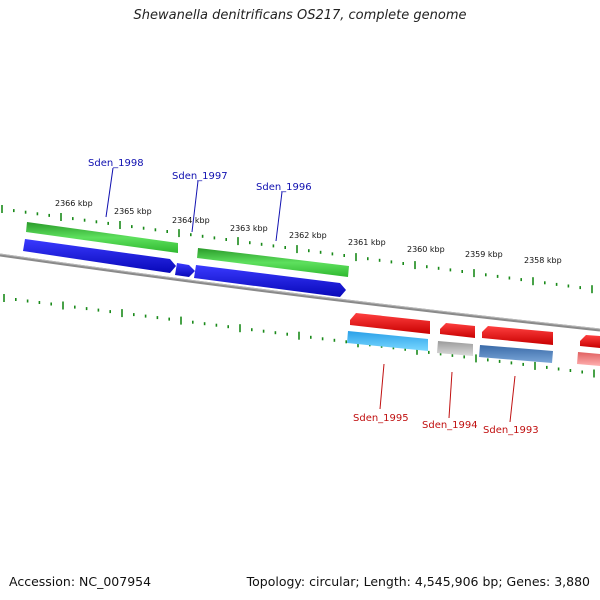 The width and height of the screenshot is (600, 600). I want to click on reverse-cds-track, so click(473, 348).